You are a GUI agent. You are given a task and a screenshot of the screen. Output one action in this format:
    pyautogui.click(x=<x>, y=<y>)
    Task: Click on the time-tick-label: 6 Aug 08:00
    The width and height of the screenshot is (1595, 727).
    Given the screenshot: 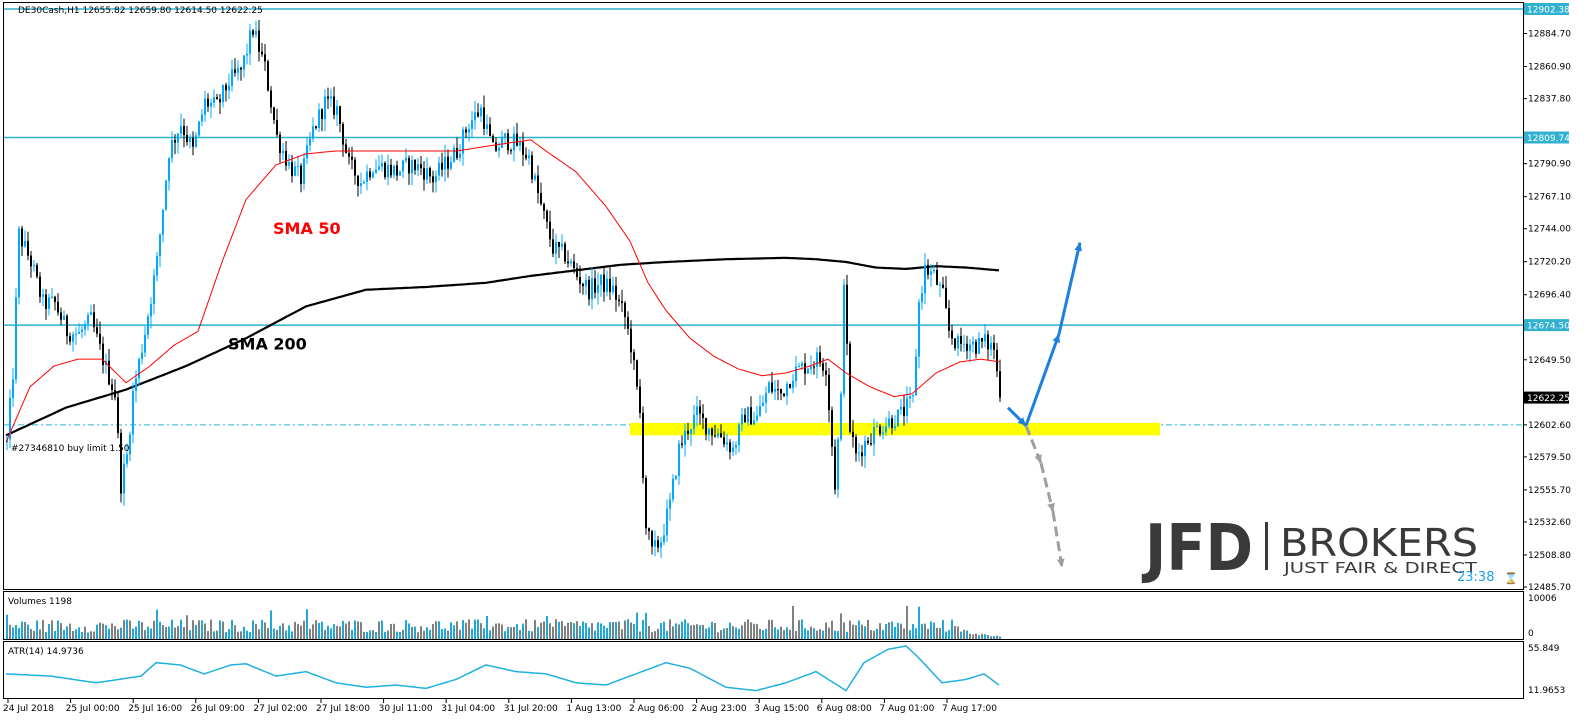 What is the action you would take?
    pyautogui.click(x=844, y=709)
    